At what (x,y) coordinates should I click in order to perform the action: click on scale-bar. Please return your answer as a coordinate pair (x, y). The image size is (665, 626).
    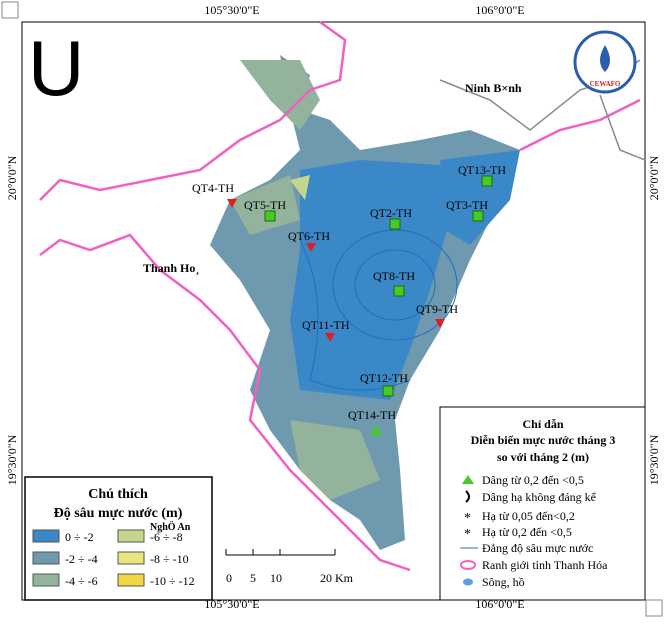
    Looking at the image, I should click on (280, 552).